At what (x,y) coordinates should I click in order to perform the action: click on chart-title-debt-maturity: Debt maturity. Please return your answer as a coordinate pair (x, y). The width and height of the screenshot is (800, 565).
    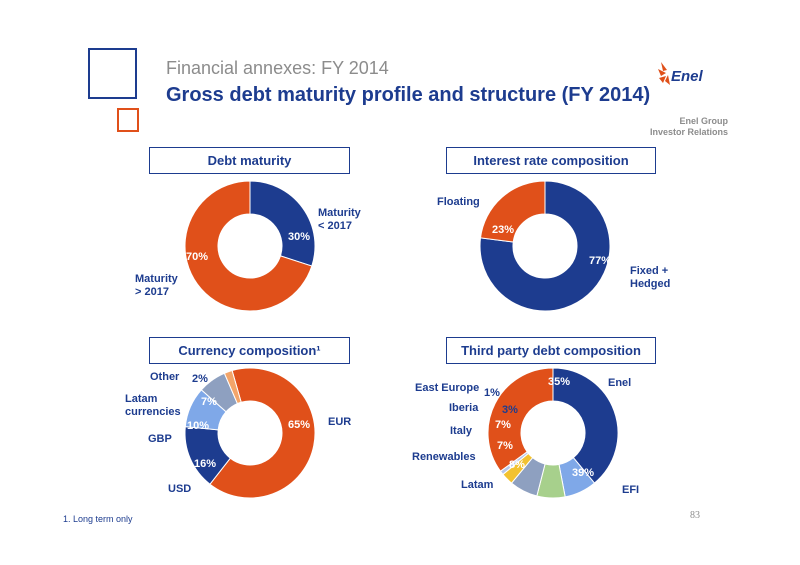
    Looking at the image, I should click on (249, 160).